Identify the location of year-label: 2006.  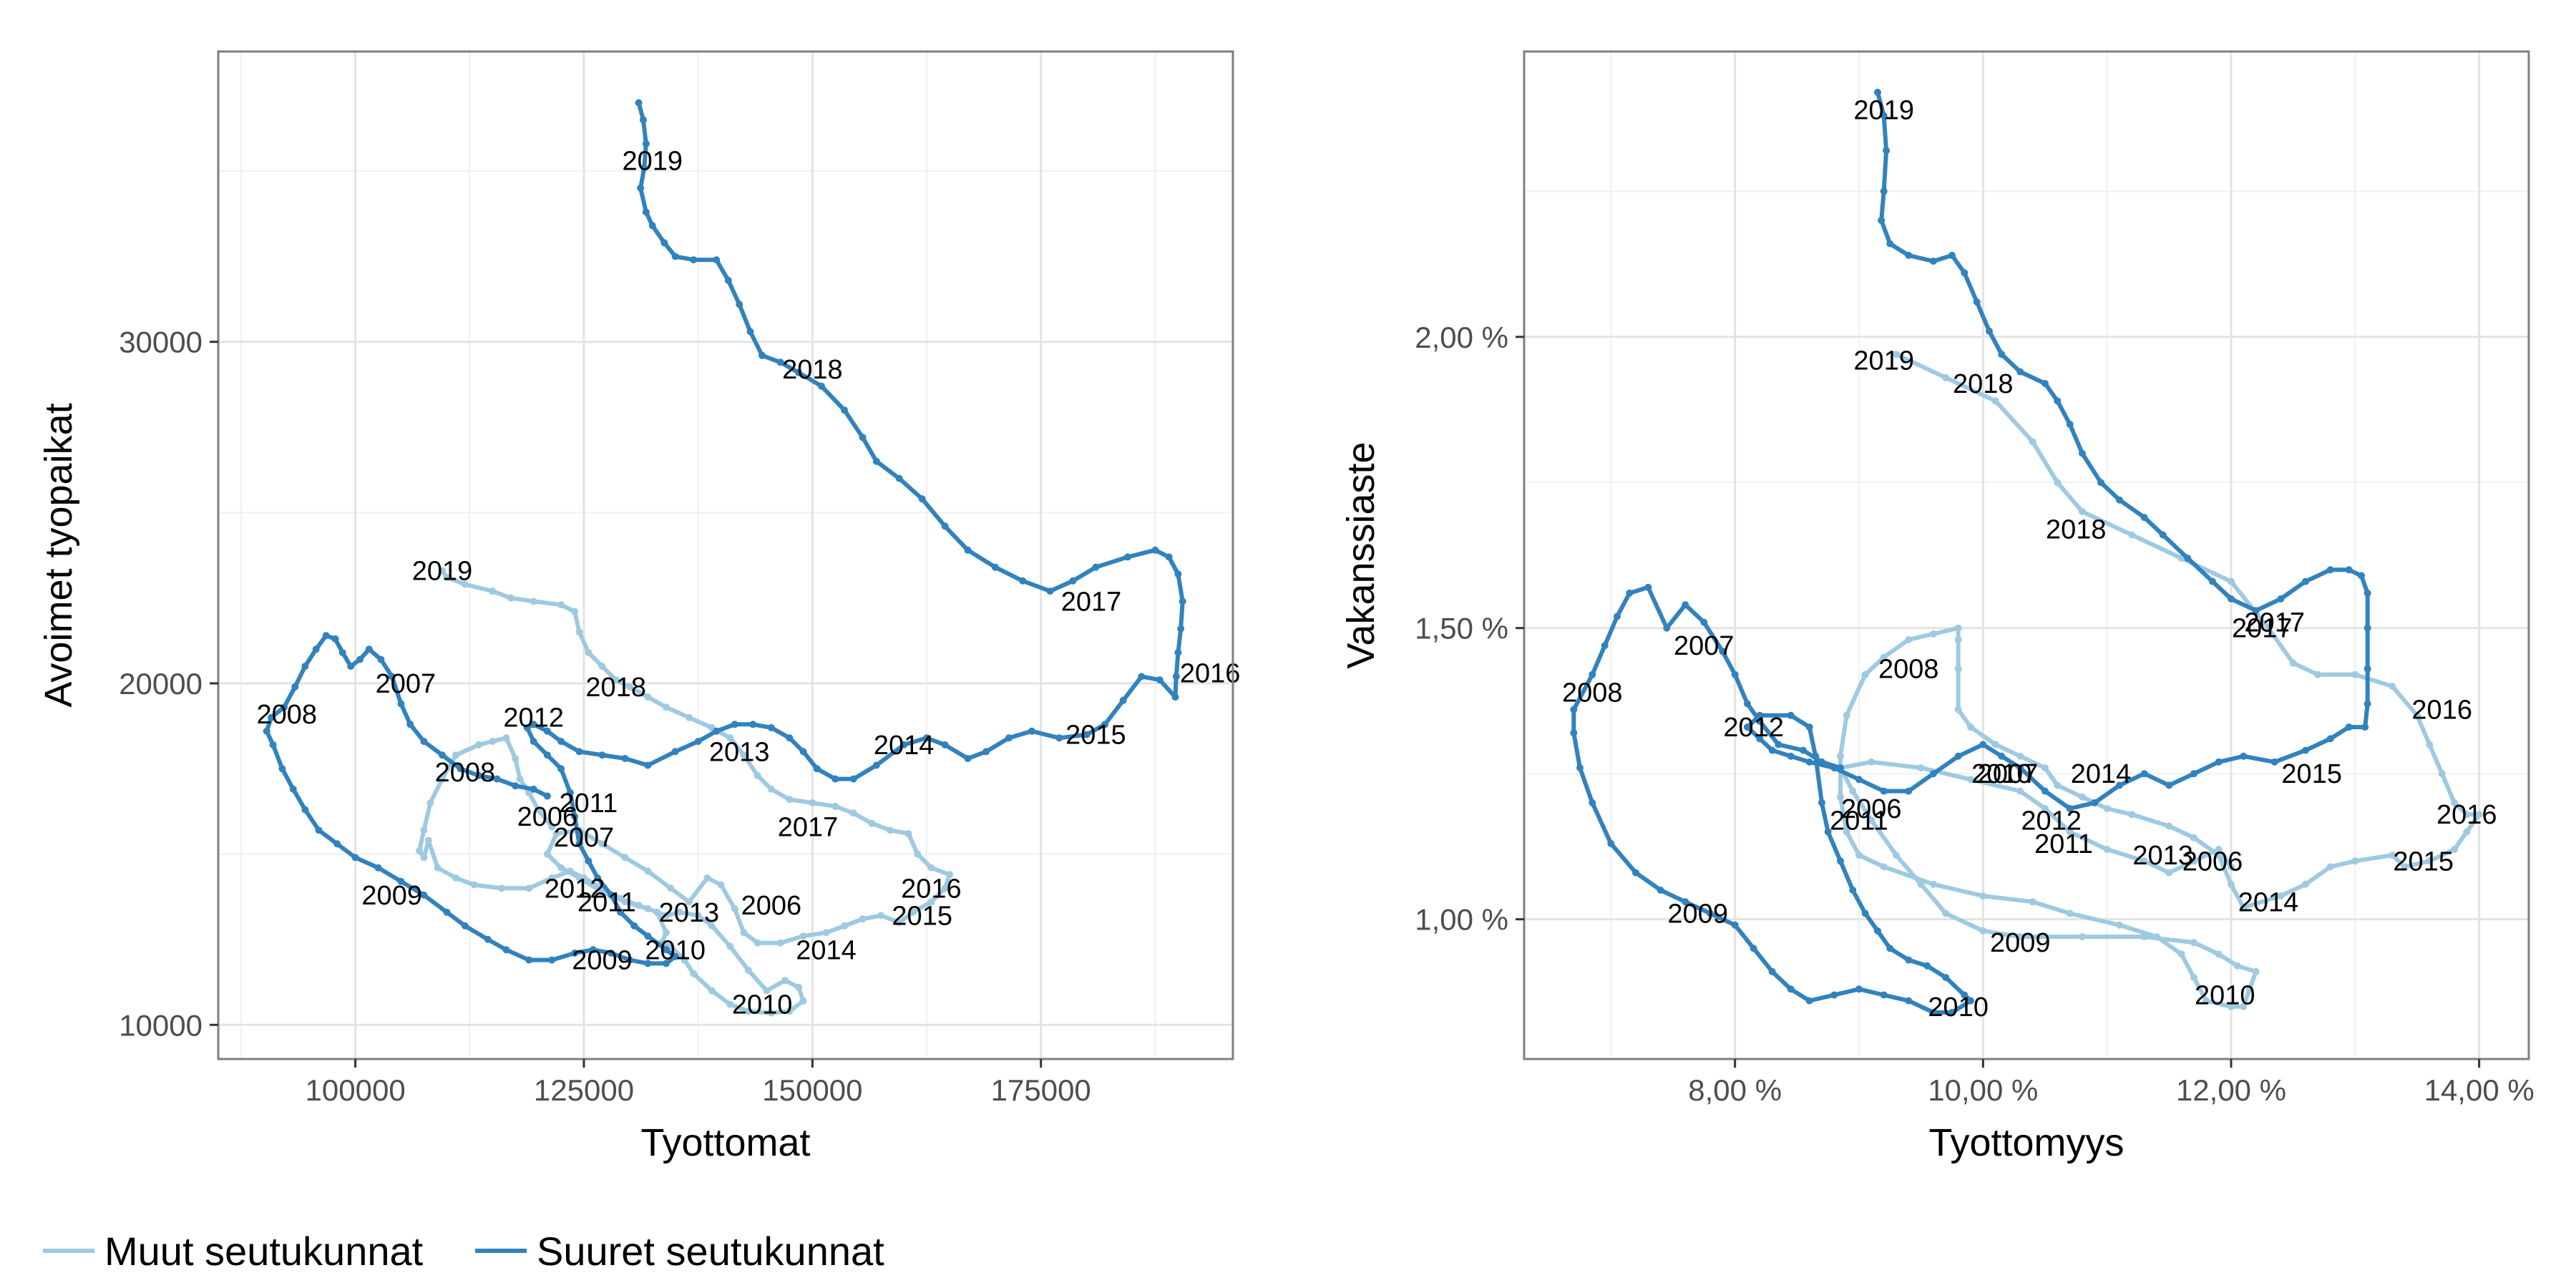
(771, 906).